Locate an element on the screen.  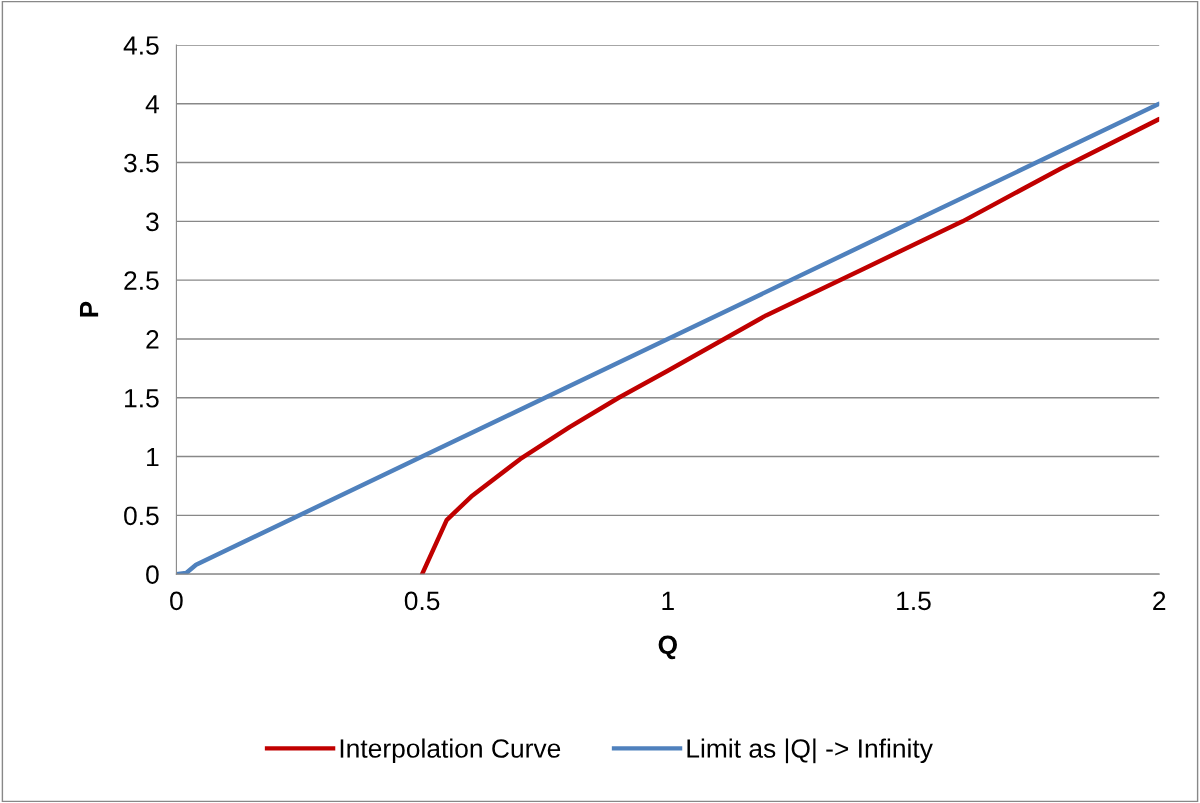
x-tick-label: 1.5 is located at coordinates (914, 601).